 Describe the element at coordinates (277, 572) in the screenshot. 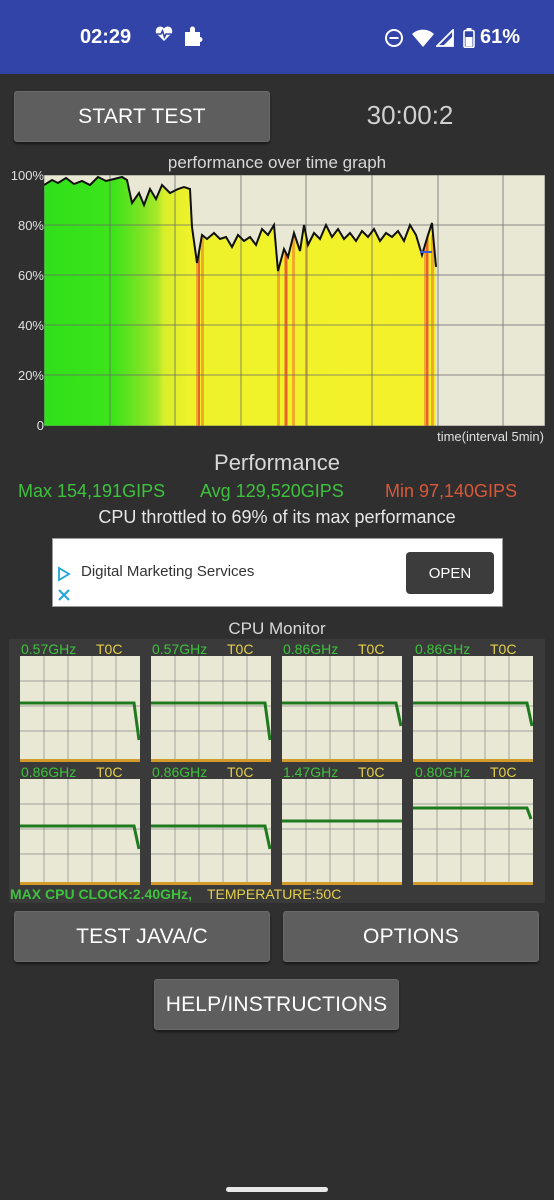

I see `ad-banner: Digital Marketing Services OPEN` at that location.